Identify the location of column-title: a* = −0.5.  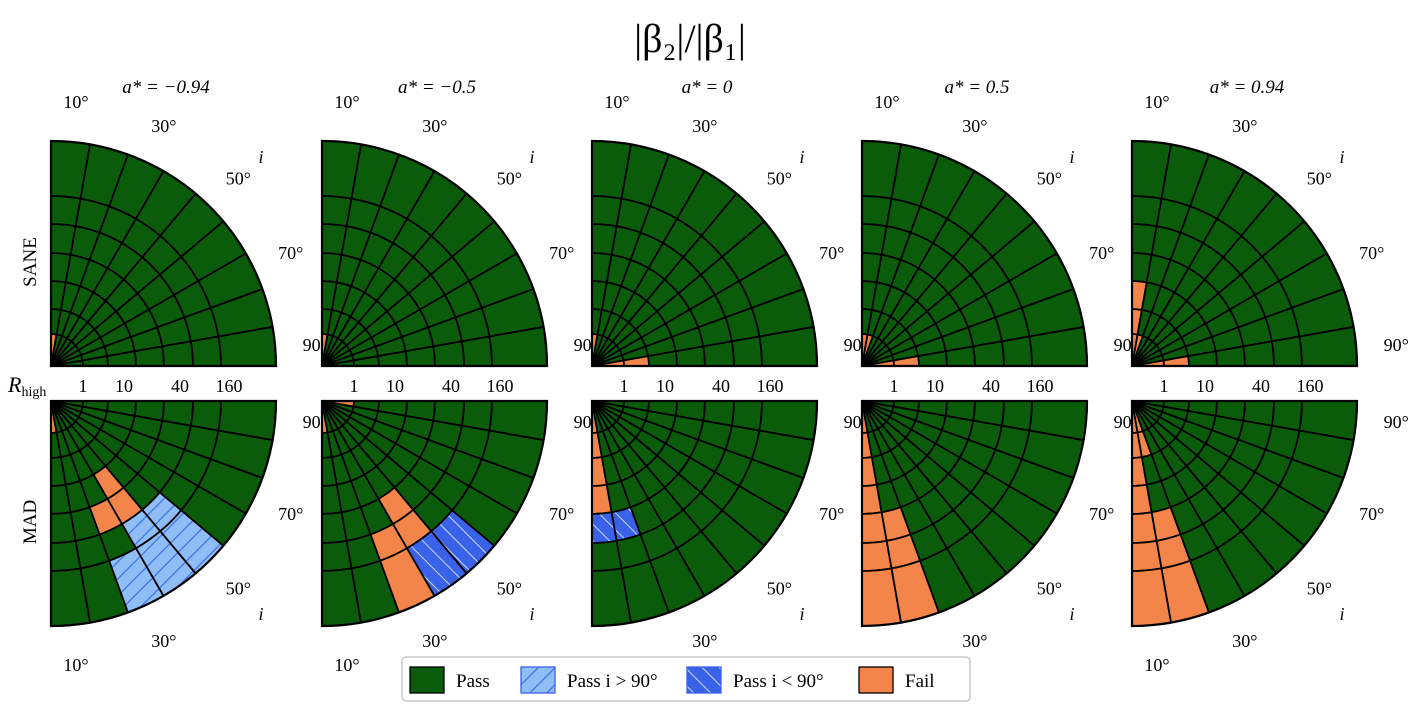
(437, 87).